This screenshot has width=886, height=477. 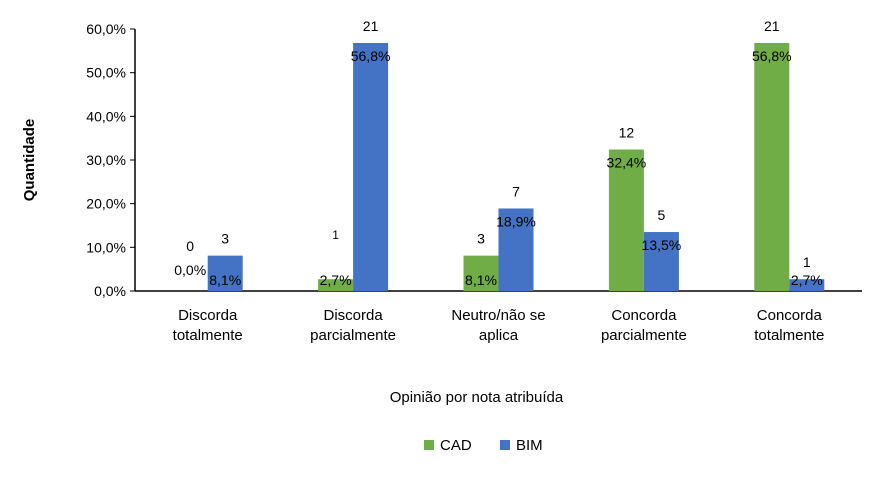 I want to click on cad-percent-label: 8,1%, so click(x=481, y=280).